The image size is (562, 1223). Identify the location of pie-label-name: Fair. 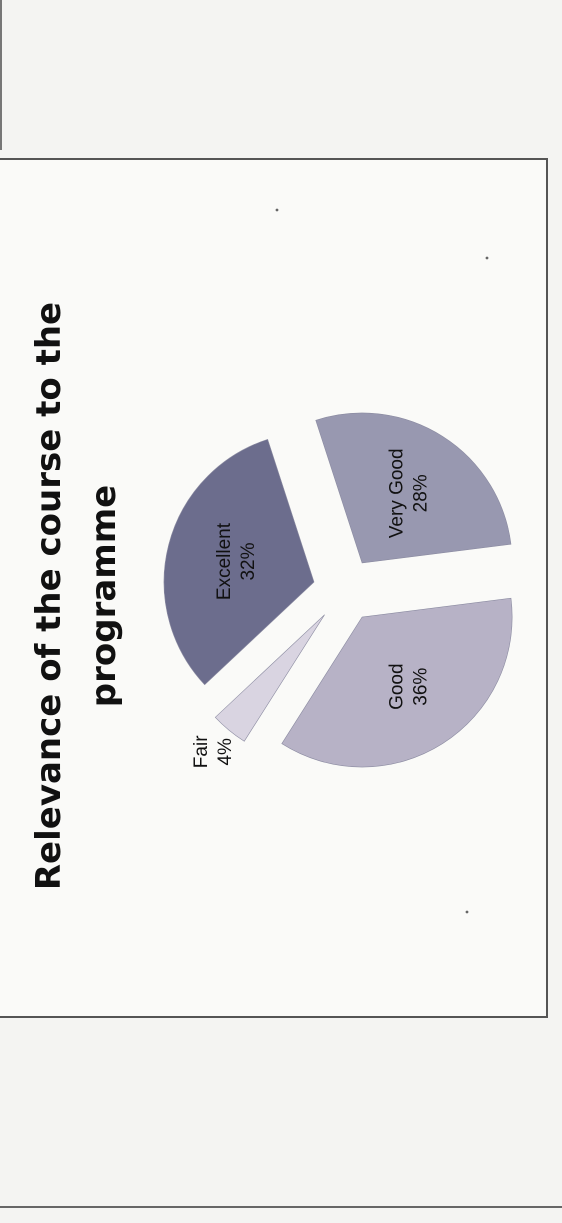
(201, 751).